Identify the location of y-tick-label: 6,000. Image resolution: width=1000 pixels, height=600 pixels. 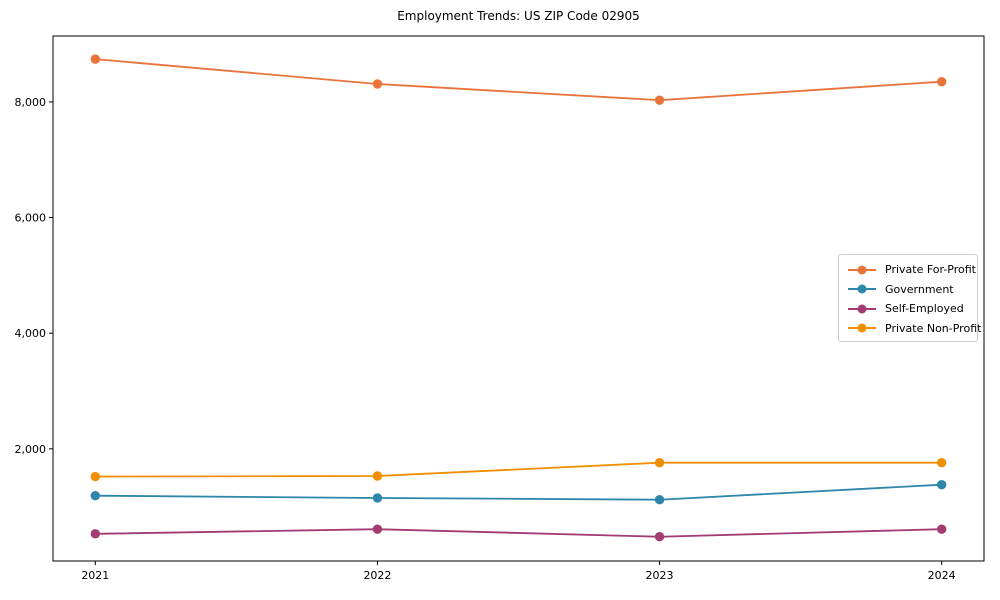
(31, 218).